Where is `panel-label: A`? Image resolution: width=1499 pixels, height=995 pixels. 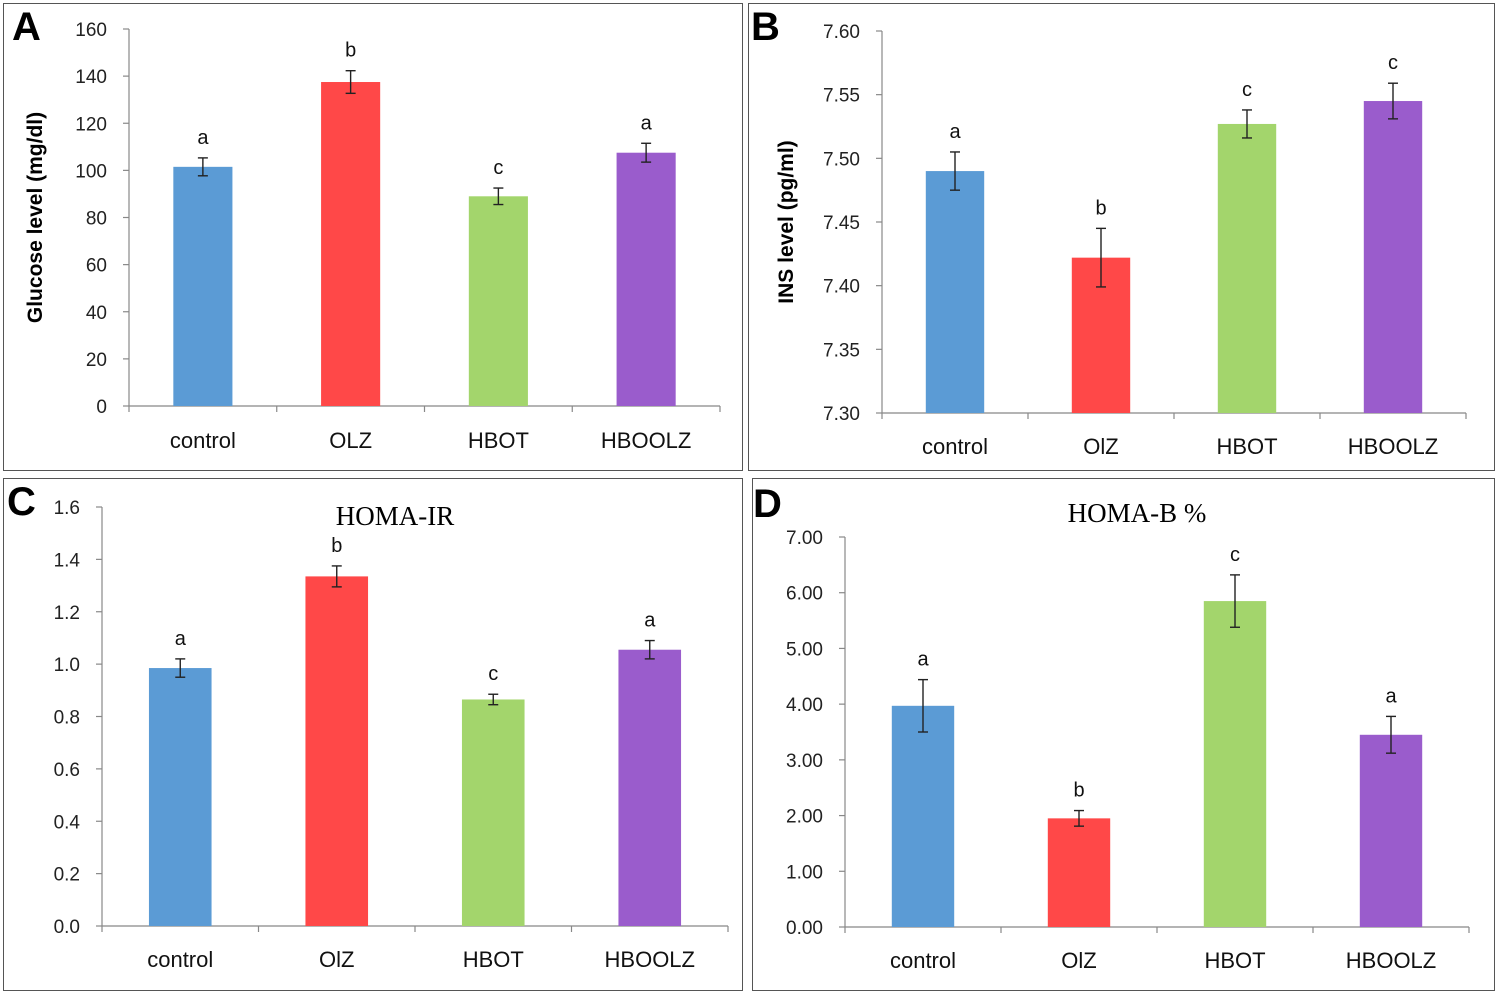
panel-label: A is located at coordinates (26, 27).